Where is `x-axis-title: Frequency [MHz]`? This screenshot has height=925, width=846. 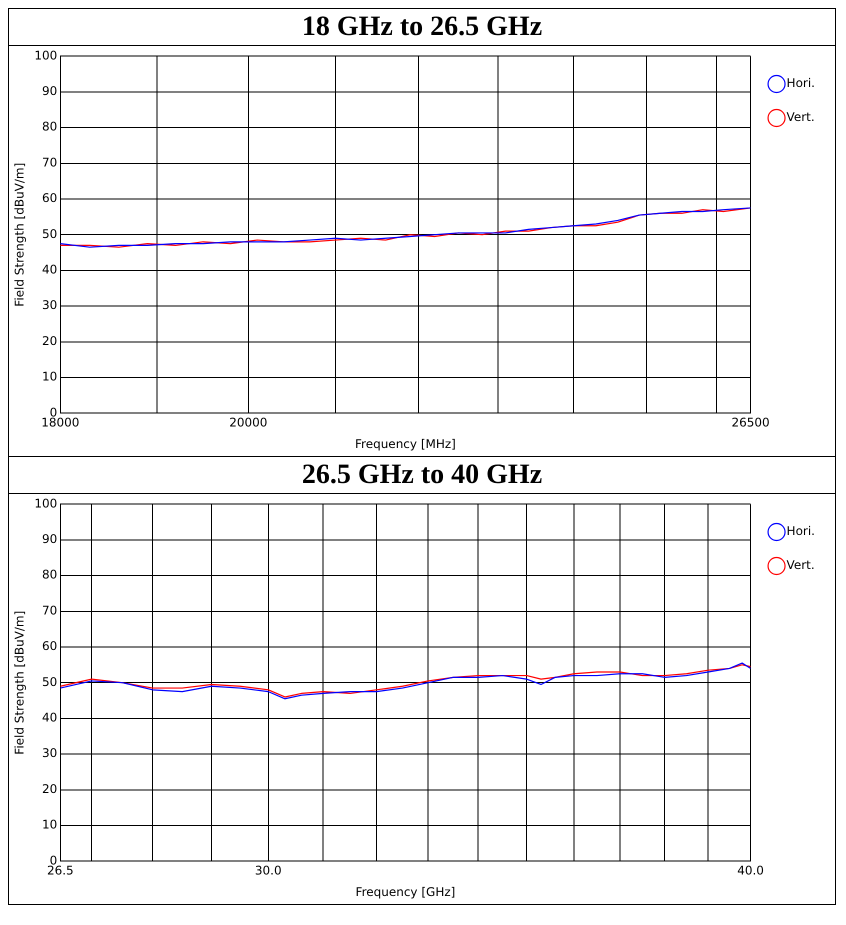
x-axis-title: Frequency [MHz] is located at coordinates (405, 443).